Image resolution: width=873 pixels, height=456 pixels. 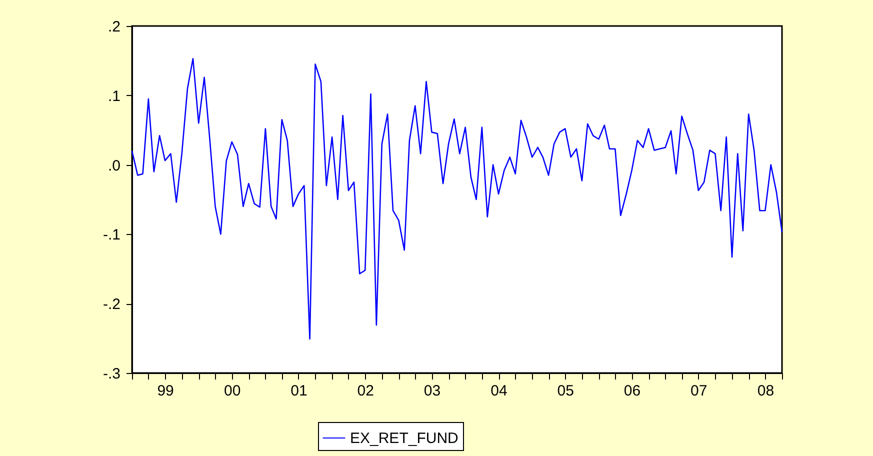 I want to click on x-tick-label: 06, so click(x=632, y=391).